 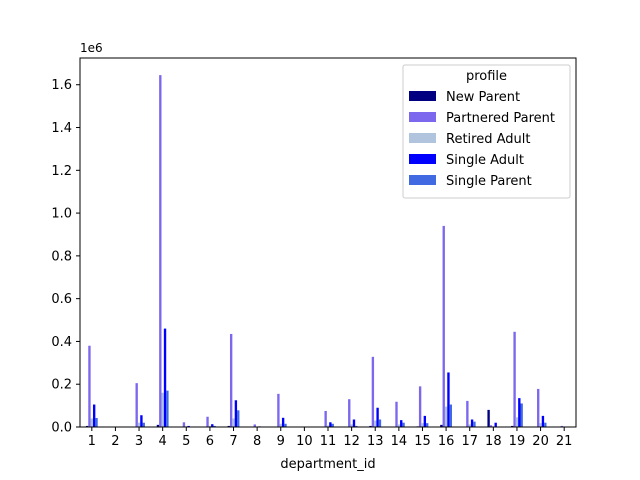 I want to click on legend-box, so click(x=486, y=131).